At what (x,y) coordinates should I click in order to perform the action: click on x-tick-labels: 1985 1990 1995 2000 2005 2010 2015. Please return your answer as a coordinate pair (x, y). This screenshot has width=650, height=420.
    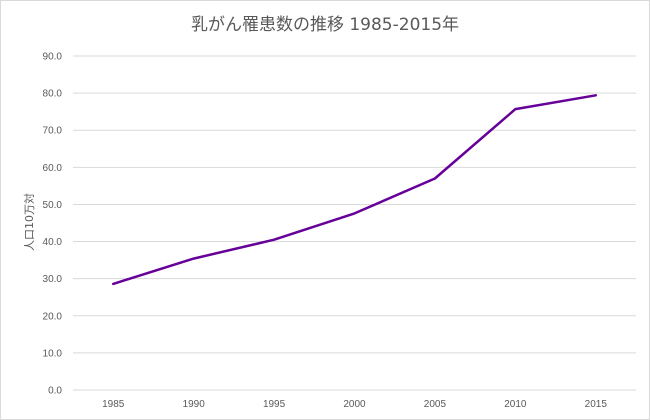
    Looking at the image, I should click on (354, 404).